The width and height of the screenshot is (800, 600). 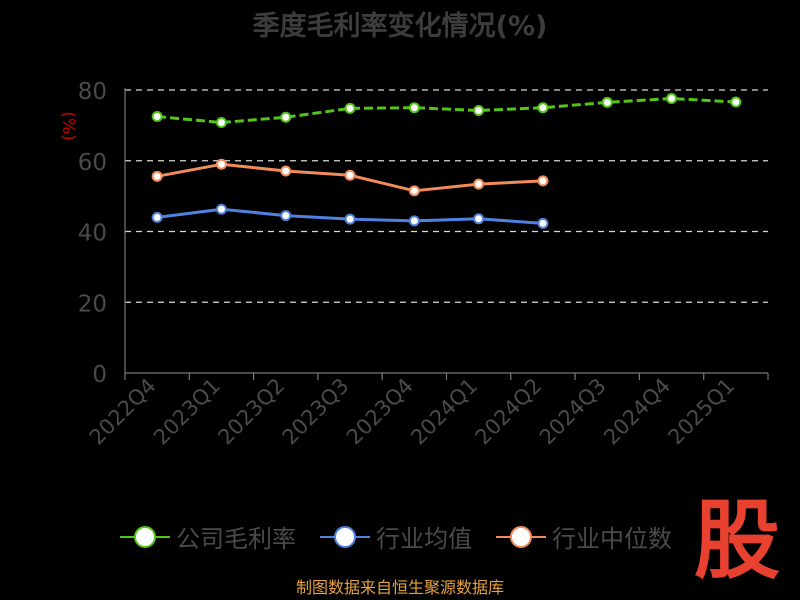 What do you see at coordinates (637, 412) in the screenshot?
I see `x-tick-label: 2024Q4` at bounding box center [637, 412].